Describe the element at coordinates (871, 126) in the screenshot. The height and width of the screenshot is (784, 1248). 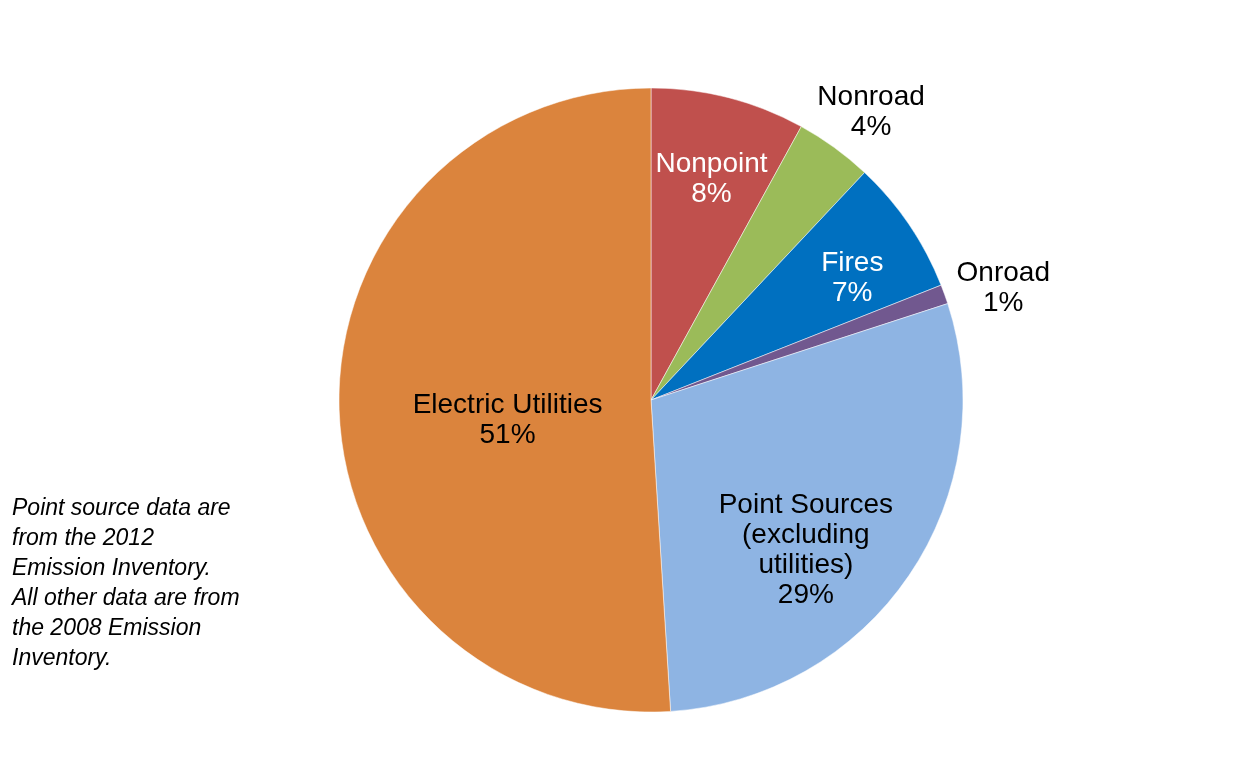
I see `data-label: 4%` at that location.